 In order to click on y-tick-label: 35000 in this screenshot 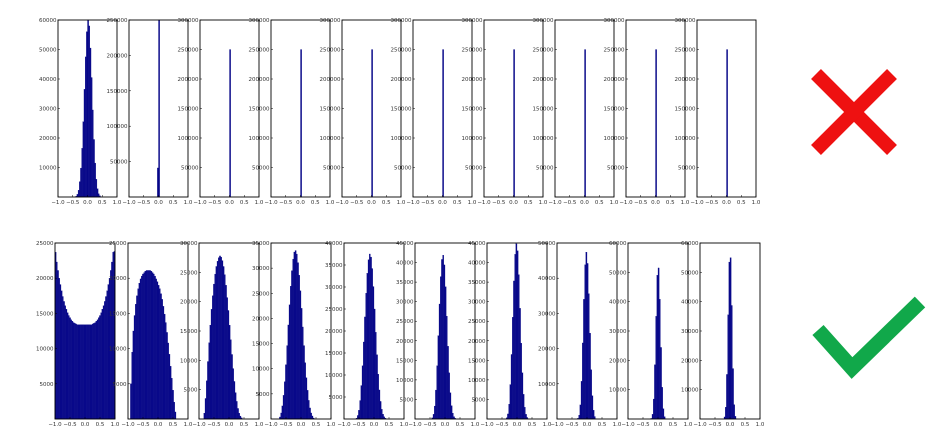, I will do `click(477, 283)`.